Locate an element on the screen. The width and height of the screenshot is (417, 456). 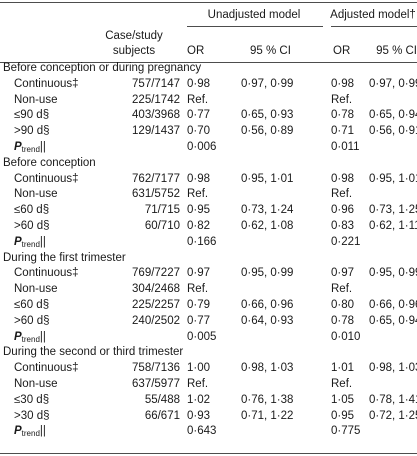
p-trend-unadjusted: 0·005 is located at coordinates (202, 336).